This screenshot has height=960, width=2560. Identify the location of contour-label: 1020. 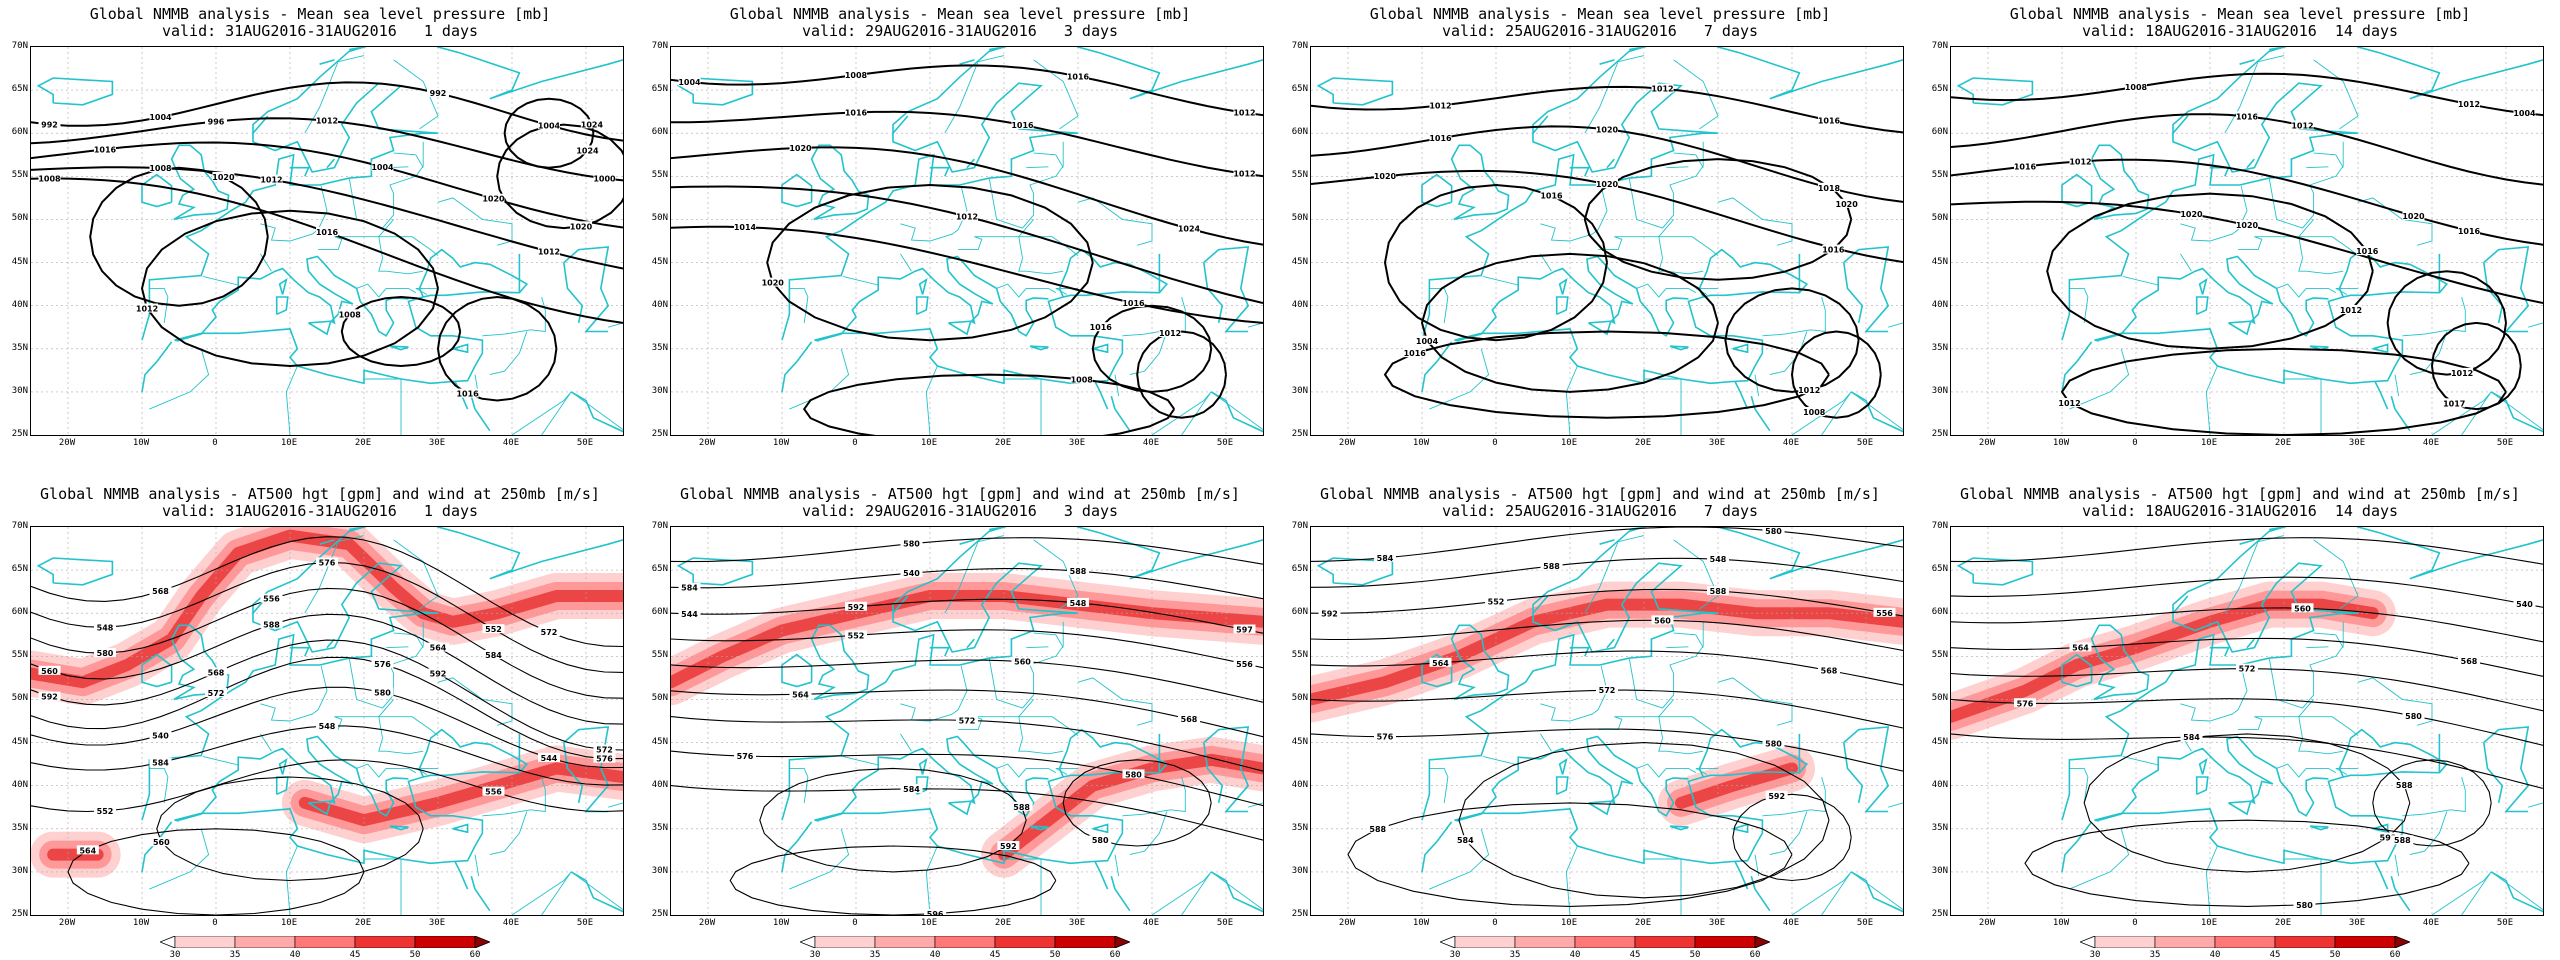
(2191, 214).